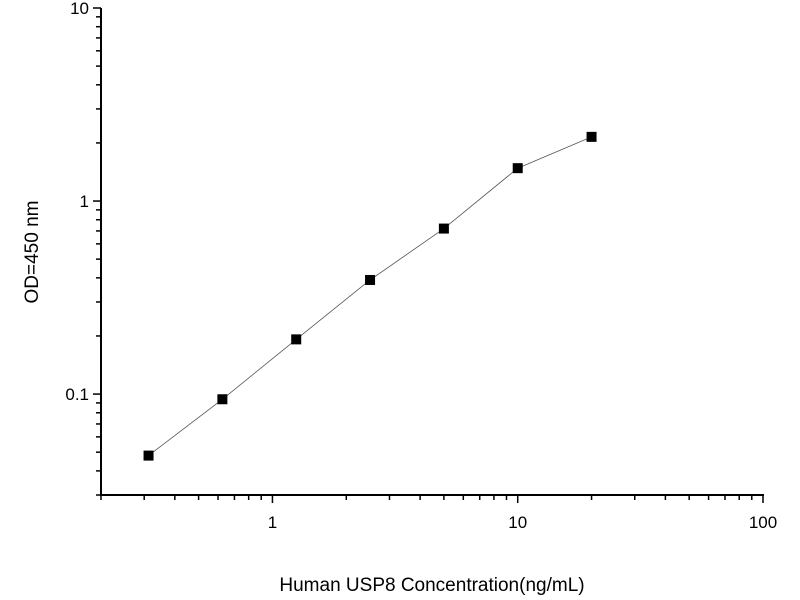 The height and width of the screenshot is (600, 800). What do you see at coordinates (763, 522) in the screenshot?
I see `x-tick-label: 100` at bounding box center [763, 522].